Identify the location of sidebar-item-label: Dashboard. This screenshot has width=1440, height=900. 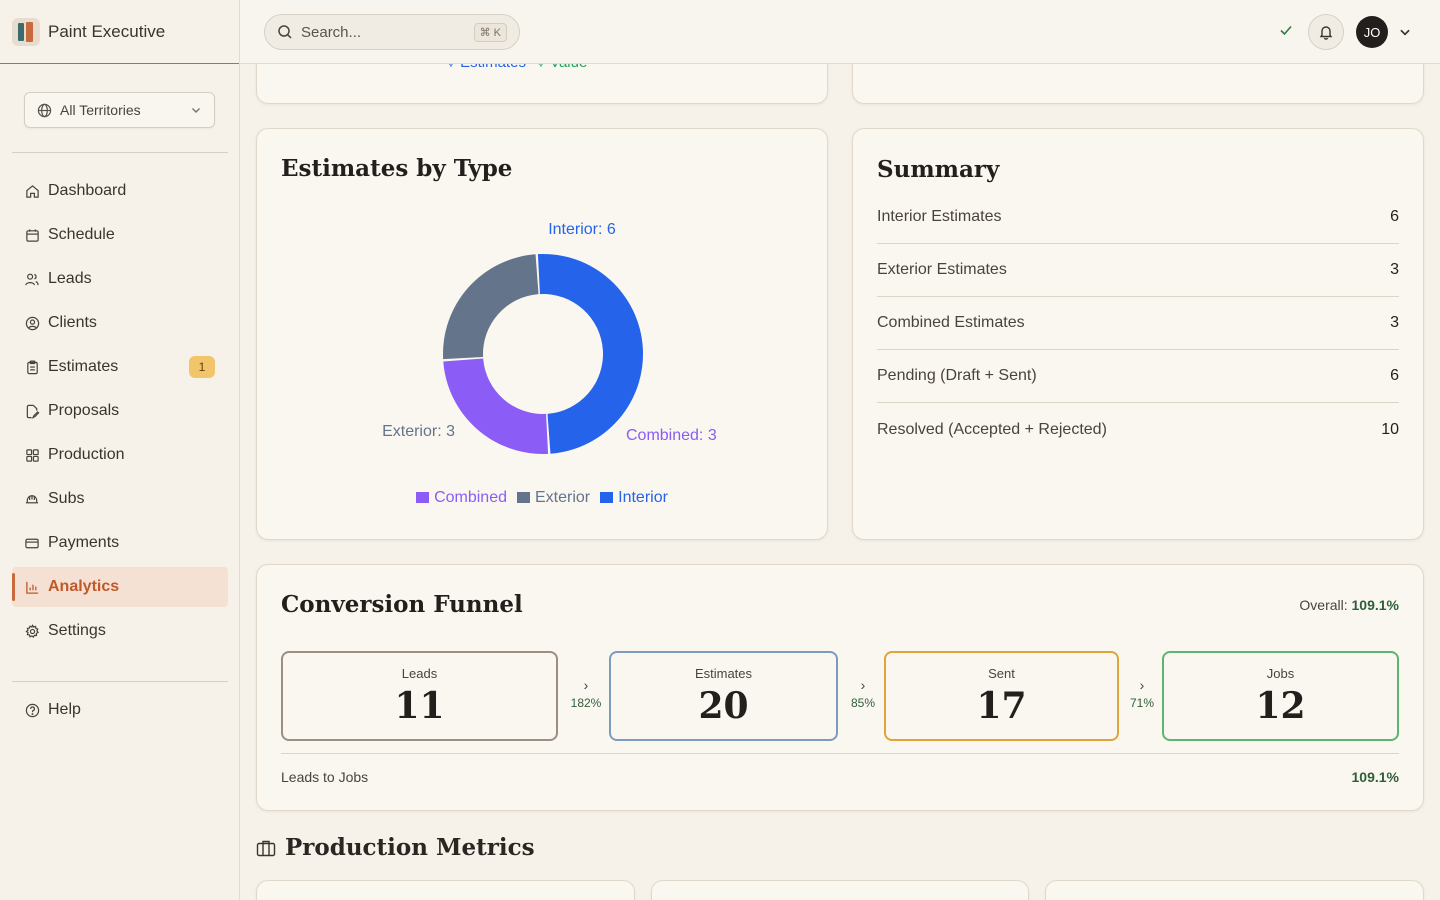
(87, 190).